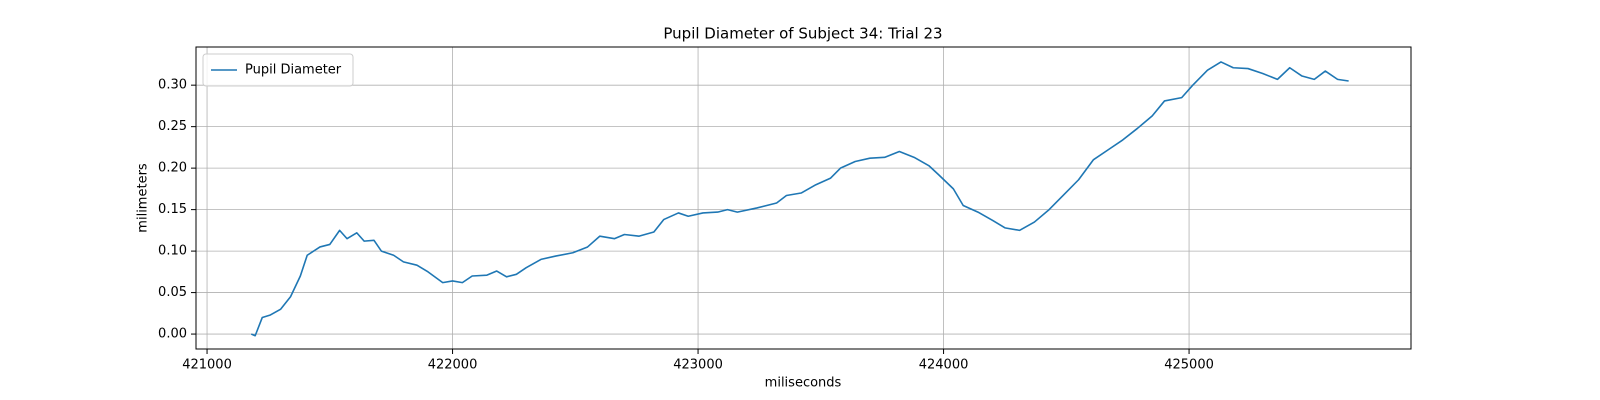 Image resolution: width=1600 pixels, height=400 pixels. I want to click on x-axis-label: miliseconds, so click(803, 383).